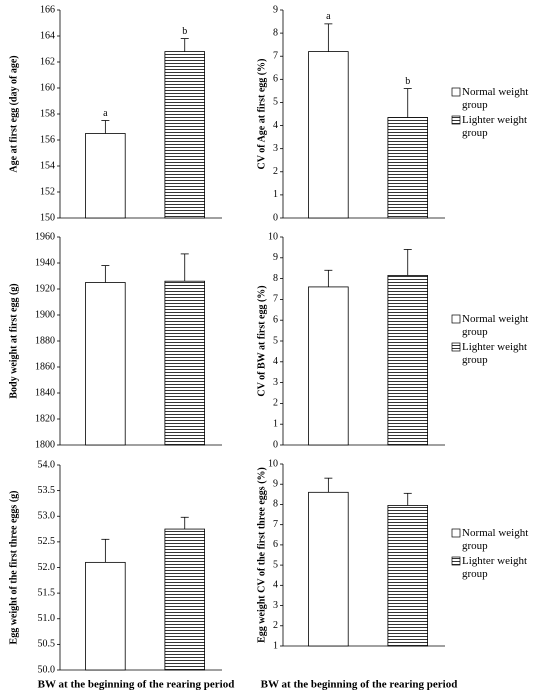 The width and height of the screenshot is (550, 696). What do you see at coordinates (47, 191) in the screenshot?
I see `y-tick-label: 152` at bounding box center [47, 191].